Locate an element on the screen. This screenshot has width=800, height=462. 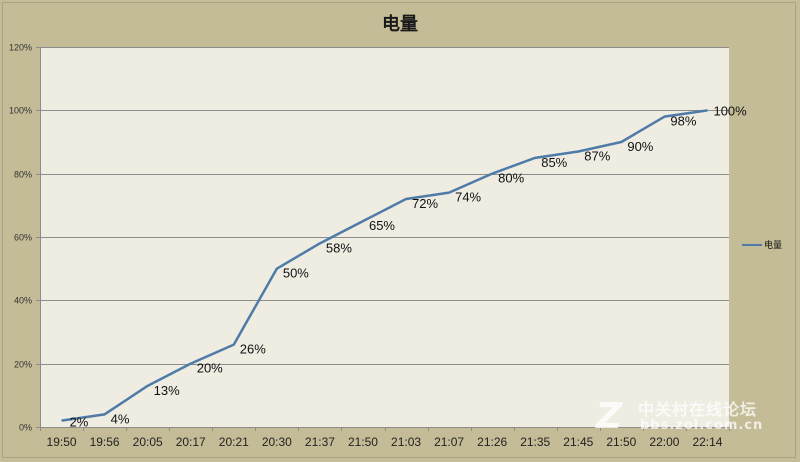
x-tick-label: 22:00 is located at coordinates (664, 442).